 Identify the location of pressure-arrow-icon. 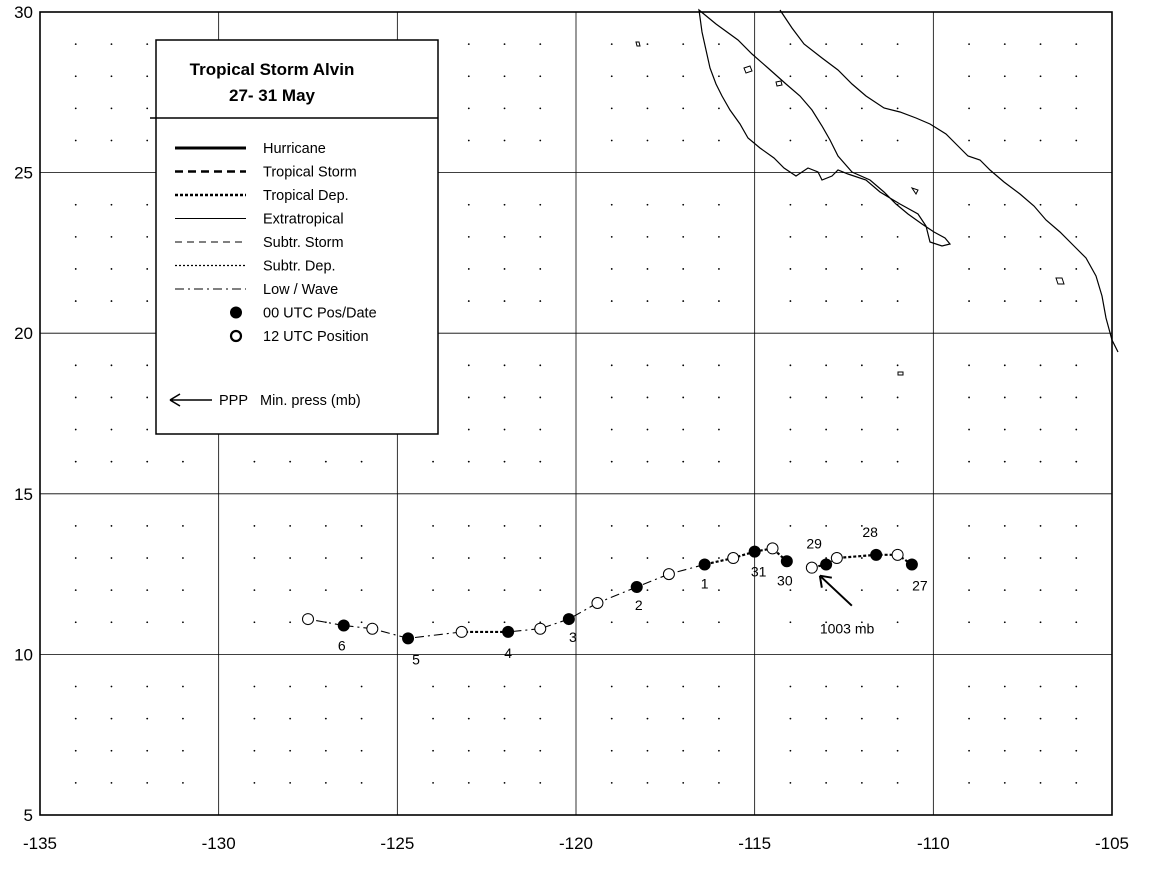
(190, 400).